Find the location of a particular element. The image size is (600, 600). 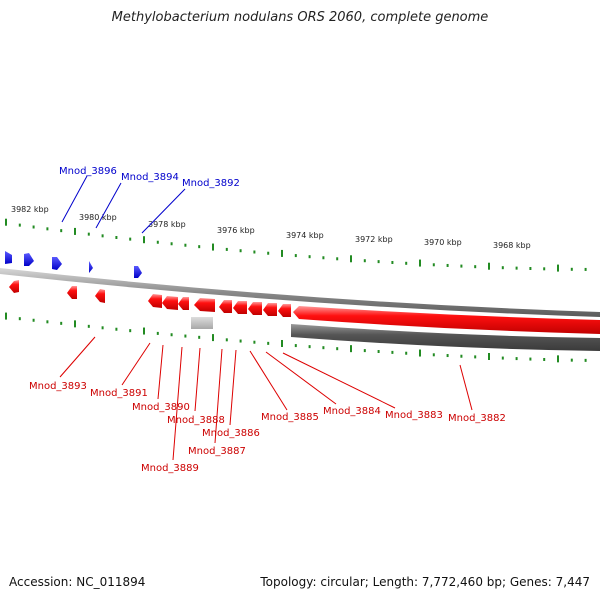

gene-label: Mnod_3888 is located at coordinates (196, 420).